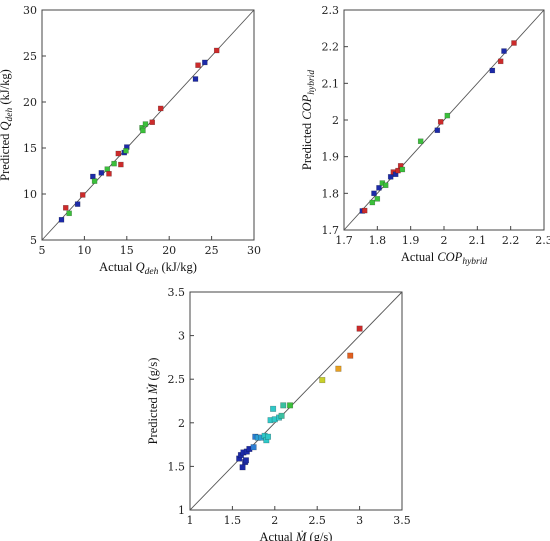 The height and width of the screenshot is (541, 550). What do you see at coordinates (419, 257) in the screenshot?
I see `cop-x-axis-label-pre: Actual` at bounding box center [419, 257].